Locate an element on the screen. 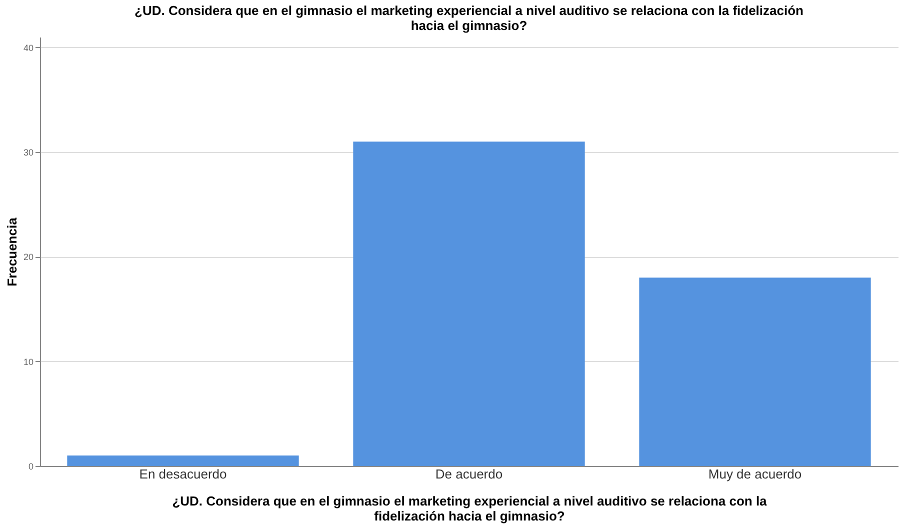 This screenshot has height=528, width=903. x-axis-title: ¿UD. Considera que en el gimnasio el marketing experiencial a nivel auditivo se relaciona con la fidelización hacia el gimnasio? is located at coordinates (470, 509).